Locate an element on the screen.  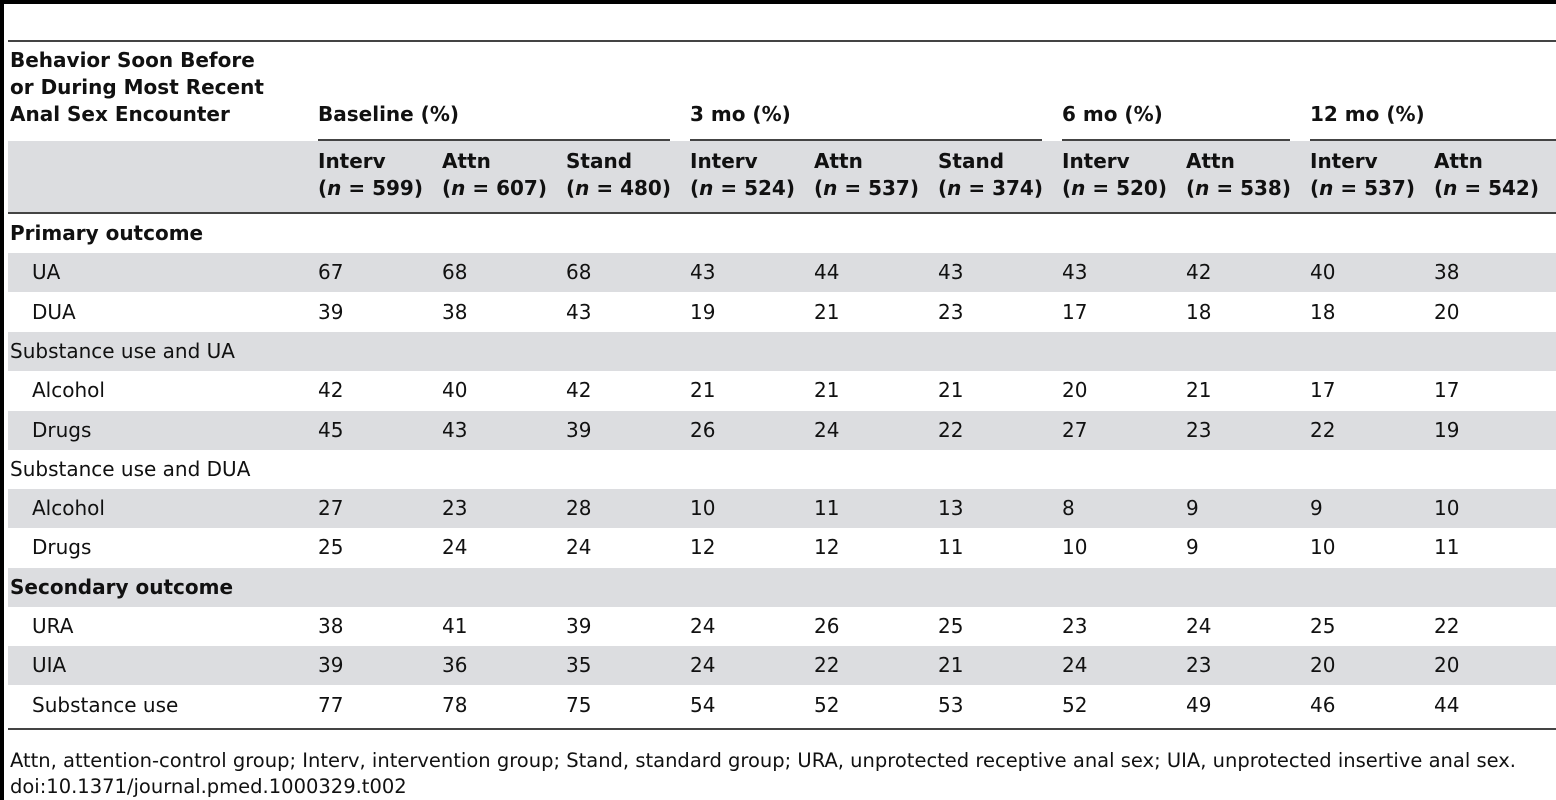
table-bottom-rule is located at coordinates (782, 729).